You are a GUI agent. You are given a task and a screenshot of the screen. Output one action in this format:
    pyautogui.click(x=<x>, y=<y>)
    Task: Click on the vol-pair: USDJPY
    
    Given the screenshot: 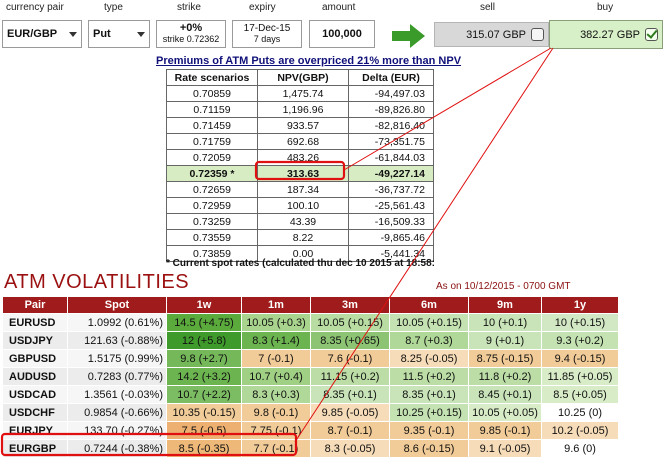 What is the action you would take?
    pyautogui.click(x=35, y=340)
    